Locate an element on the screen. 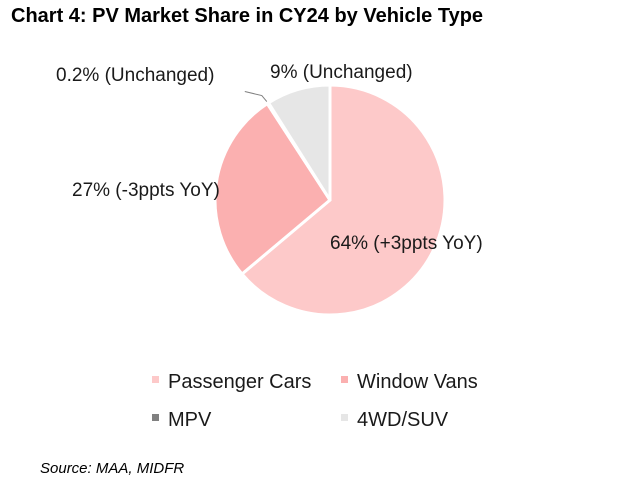  legend-item-4wd-suv: 4WD/SUV is located at coordinates (395, 420).